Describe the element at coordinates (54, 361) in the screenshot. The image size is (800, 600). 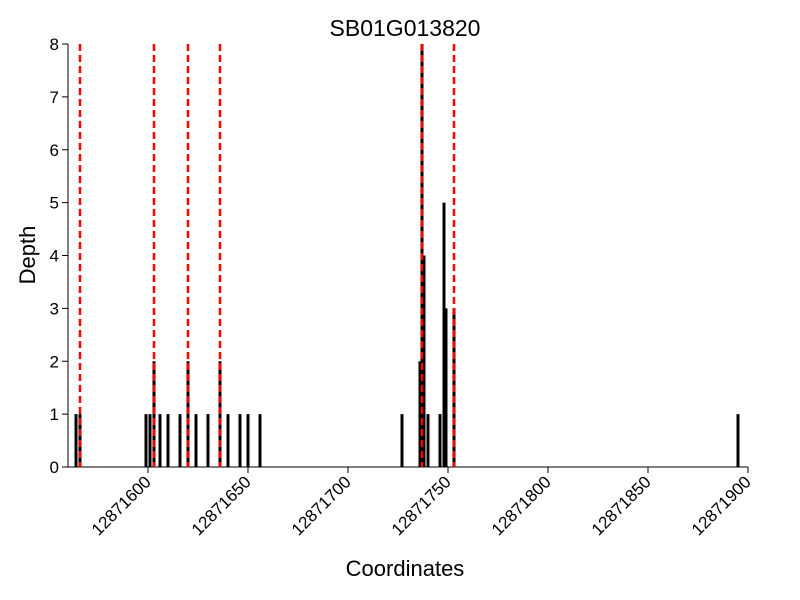
I see `y-tick-label: 2` at that location.